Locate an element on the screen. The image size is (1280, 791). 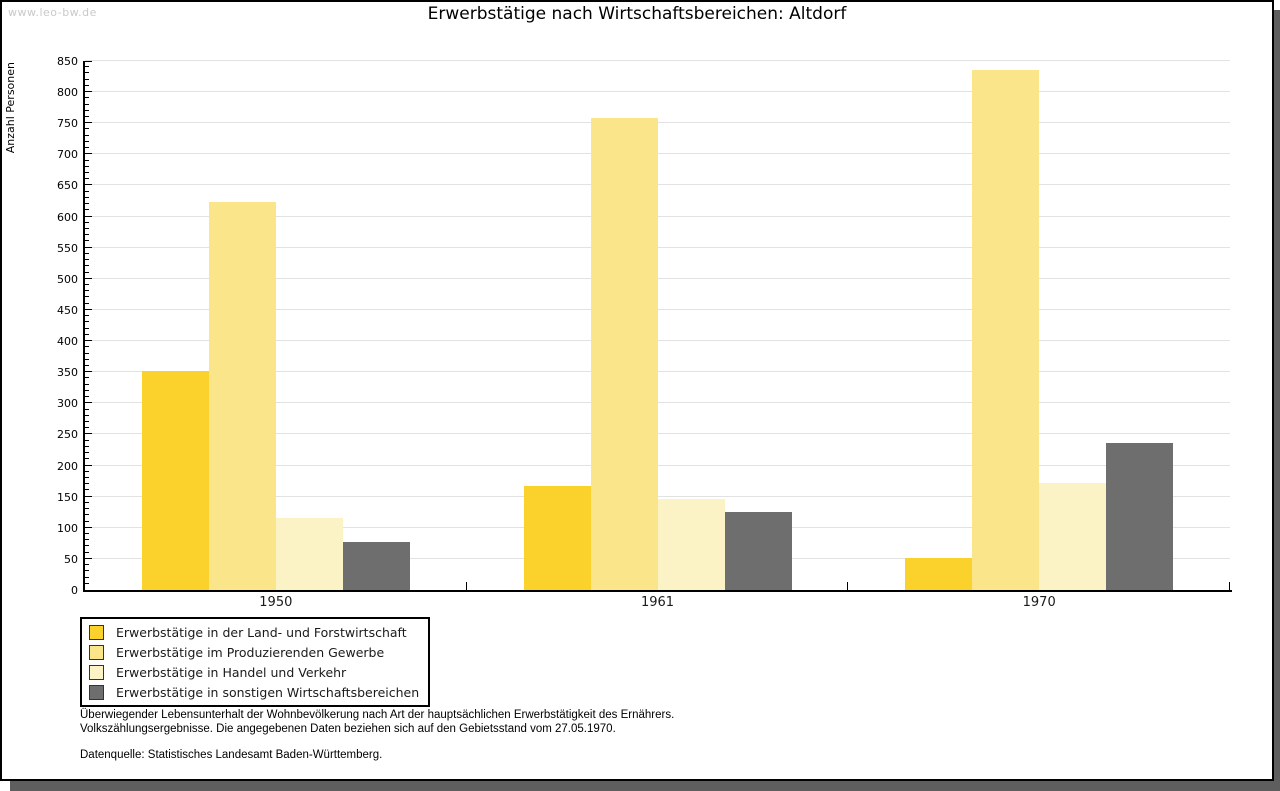
y-tick-label: 450 is located at coordinates (67, 310).